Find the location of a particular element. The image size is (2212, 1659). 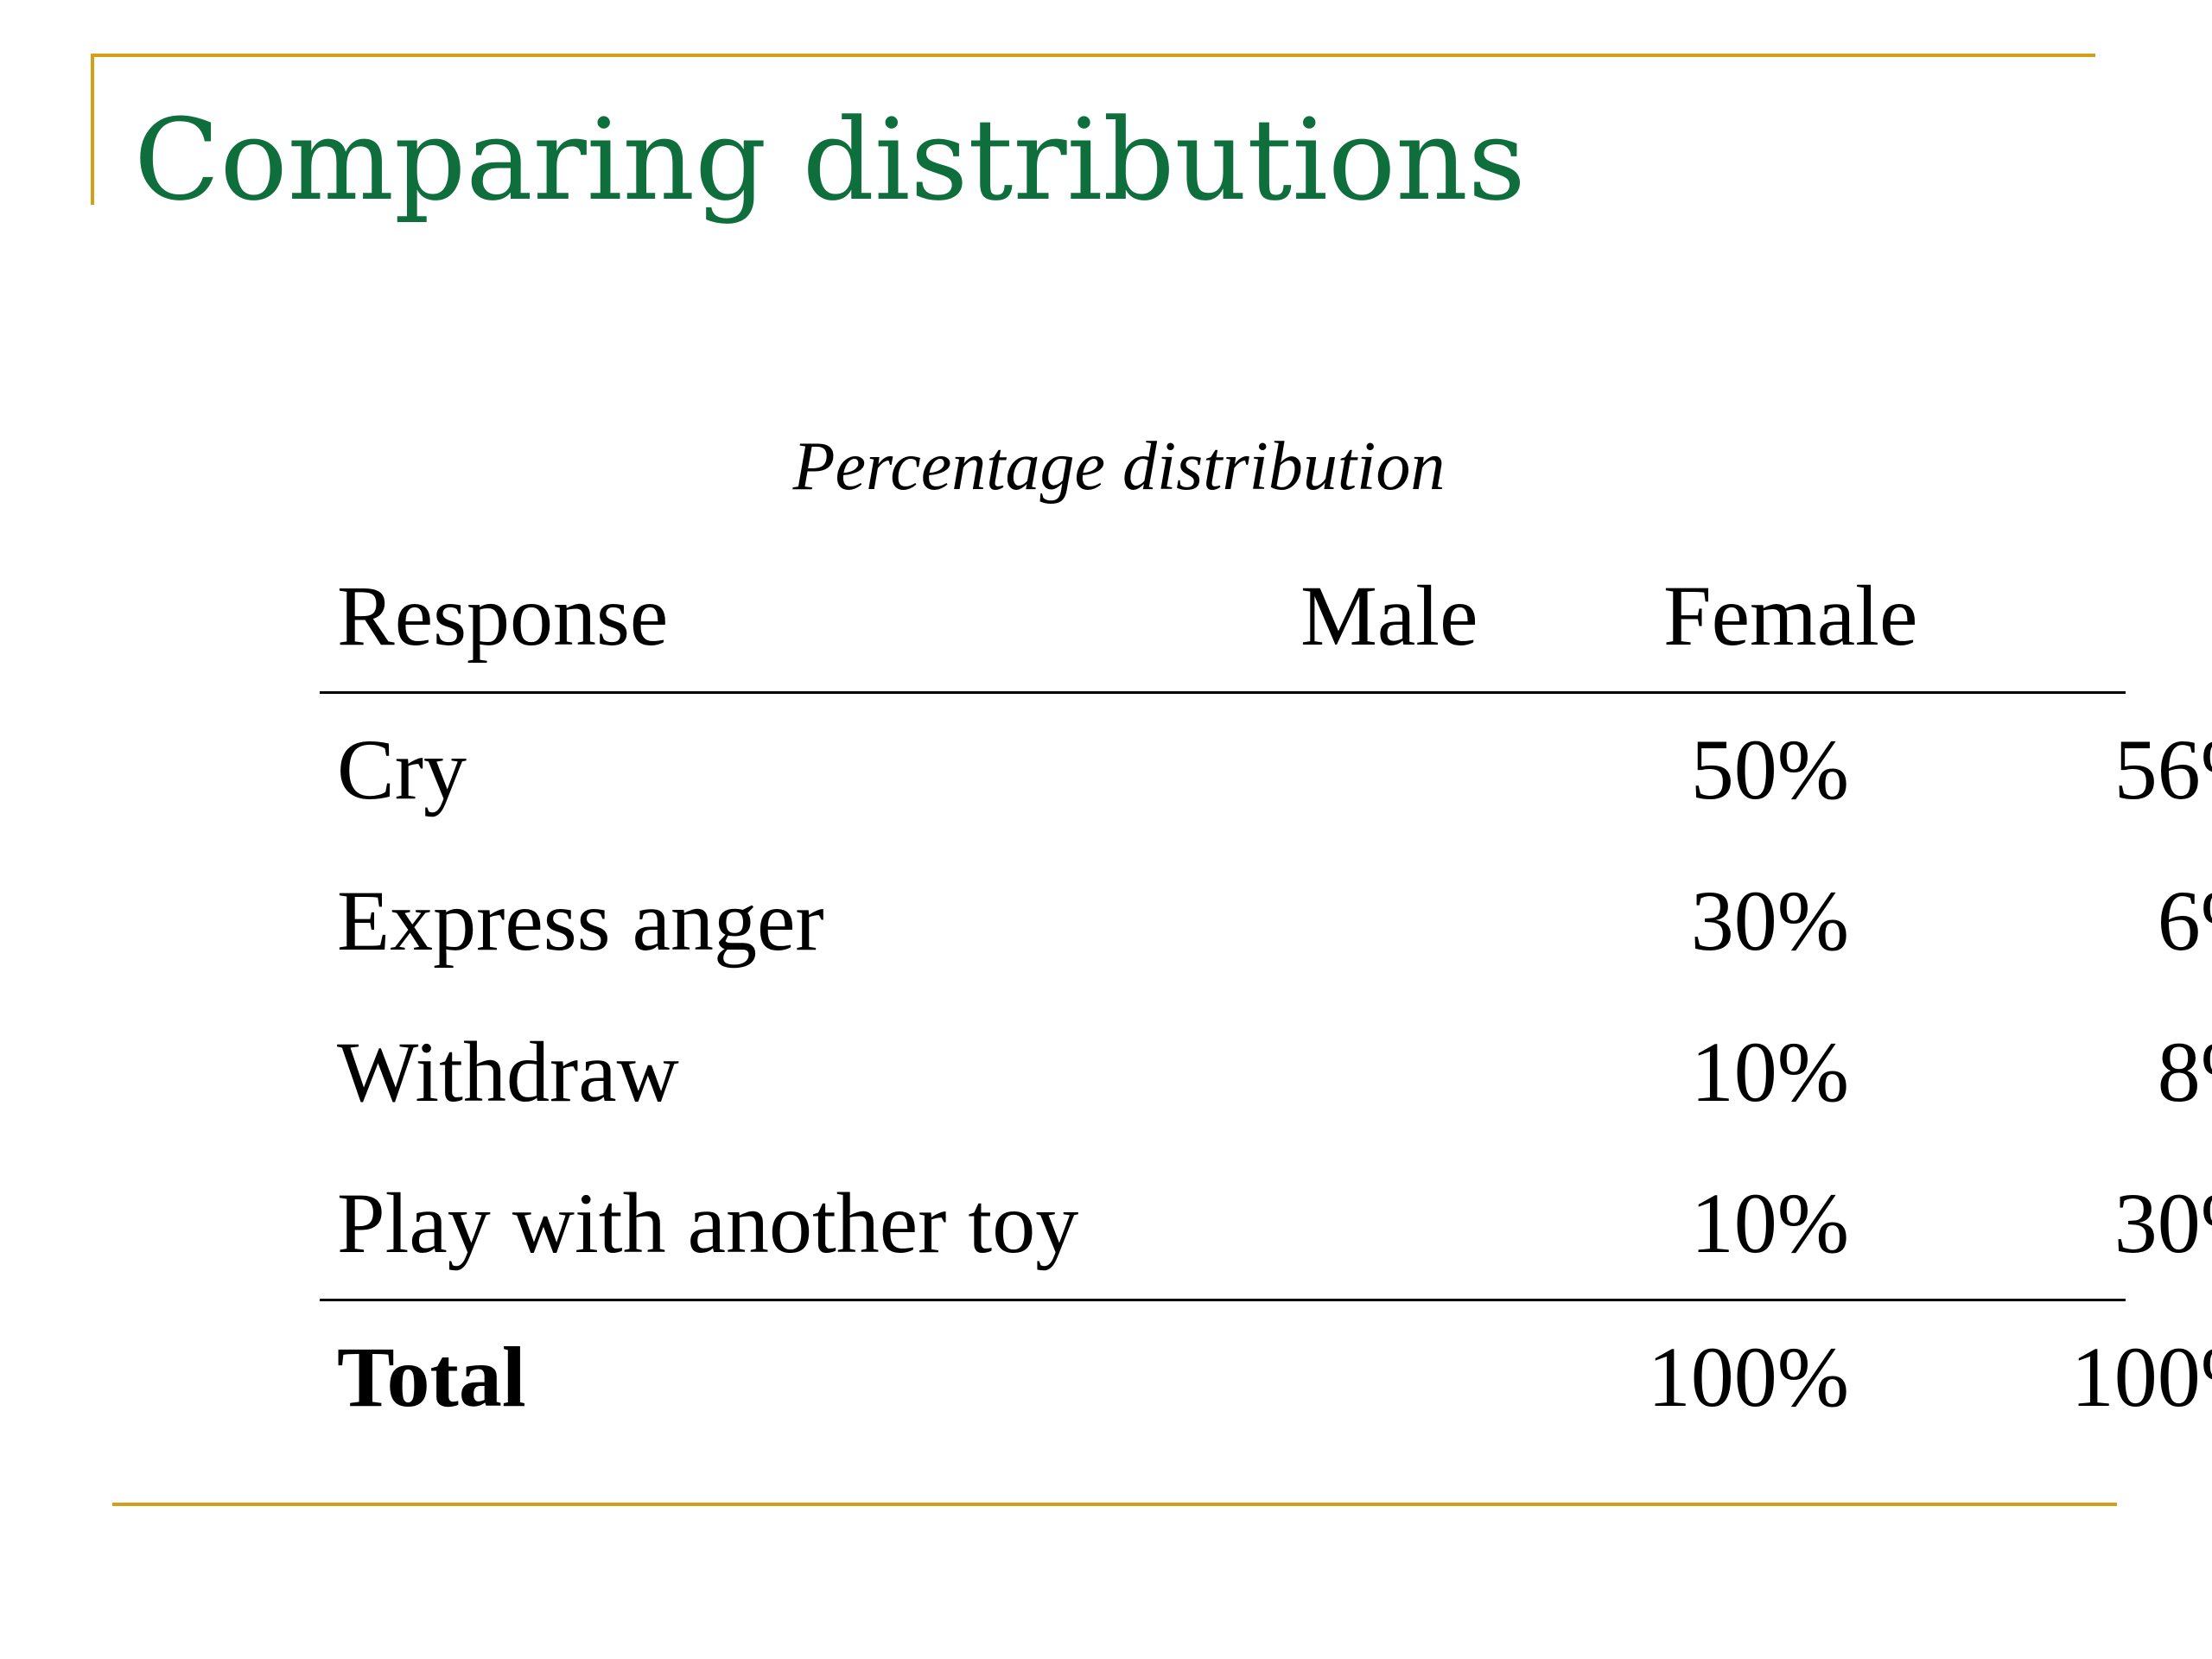

row-female-value: 30% is located at coordinates (2162, 1223).